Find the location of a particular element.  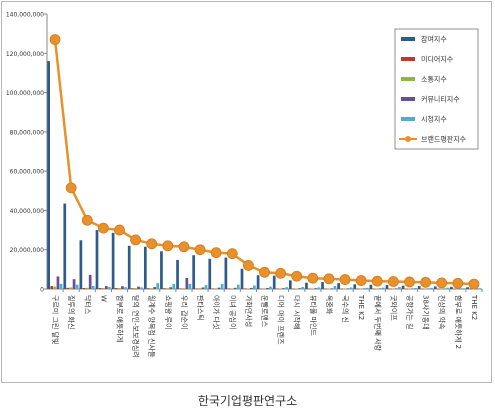

y-tick-label: 0 is located at coordinates (42, 290).